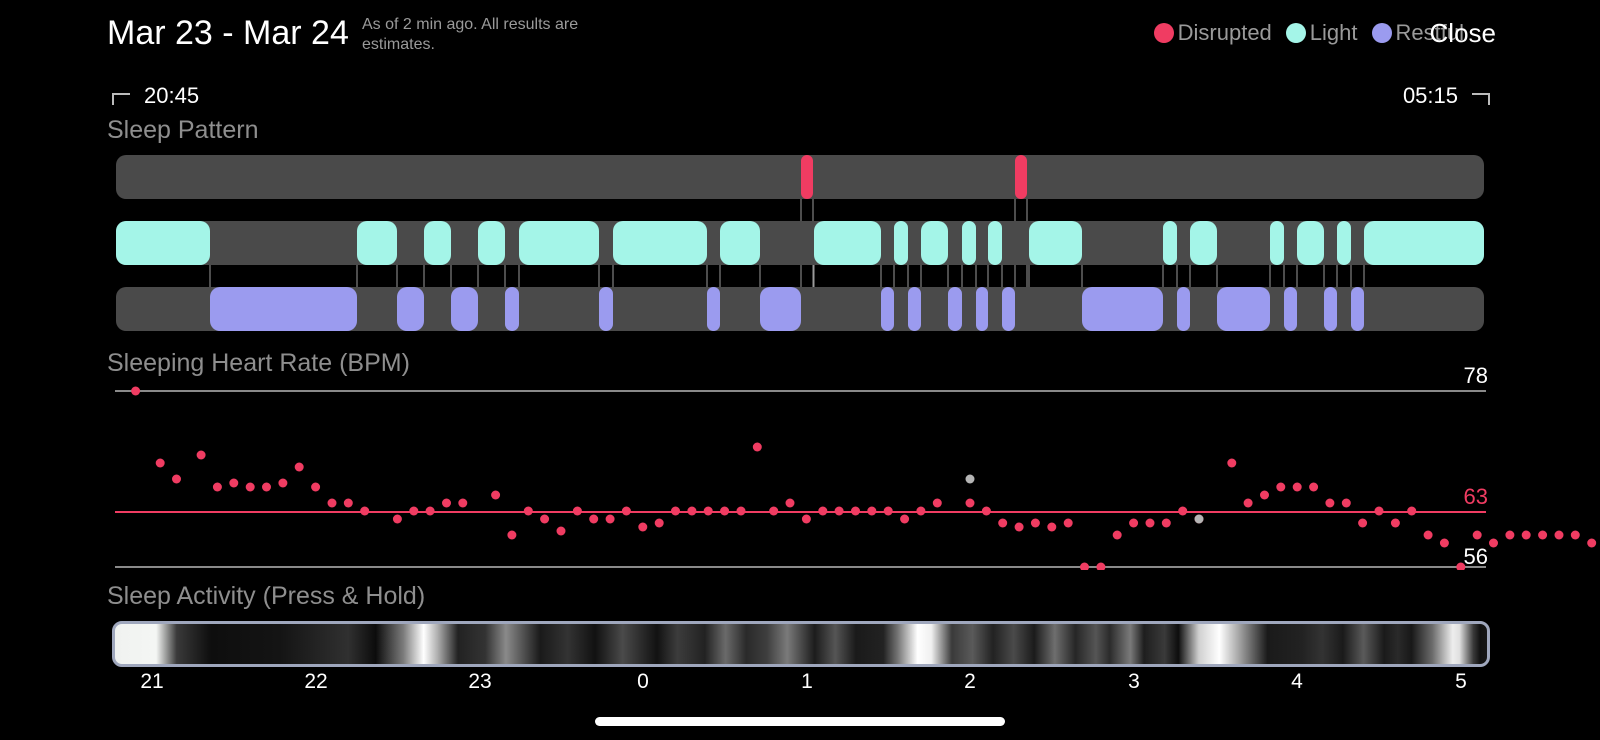 The image size is (1600, 740). What do you see at coordinates (266, 596) in the screenshot?
I see `sleep-activity-label: Sleep Activity (Press & Hold)` at bounding box center [266, 596].